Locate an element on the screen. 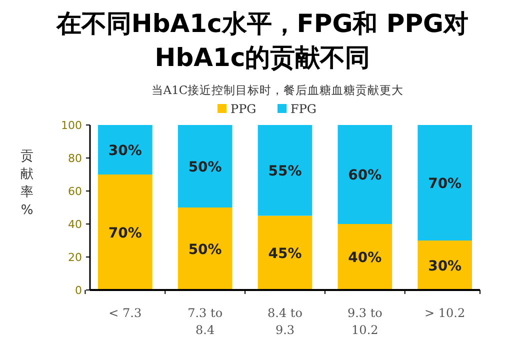 Image resolution: width=525 pixels, height=339 pixels. x-tick-label: 9.3 to 10.2 is located at coordinates (364, 321).